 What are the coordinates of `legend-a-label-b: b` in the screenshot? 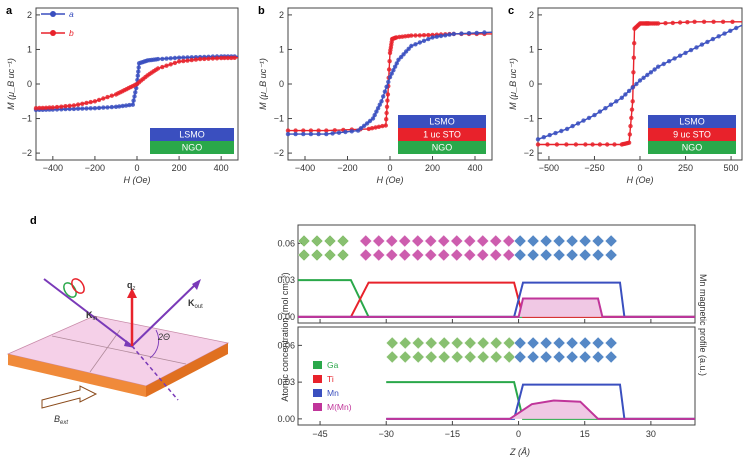 It's located at (71, 33).